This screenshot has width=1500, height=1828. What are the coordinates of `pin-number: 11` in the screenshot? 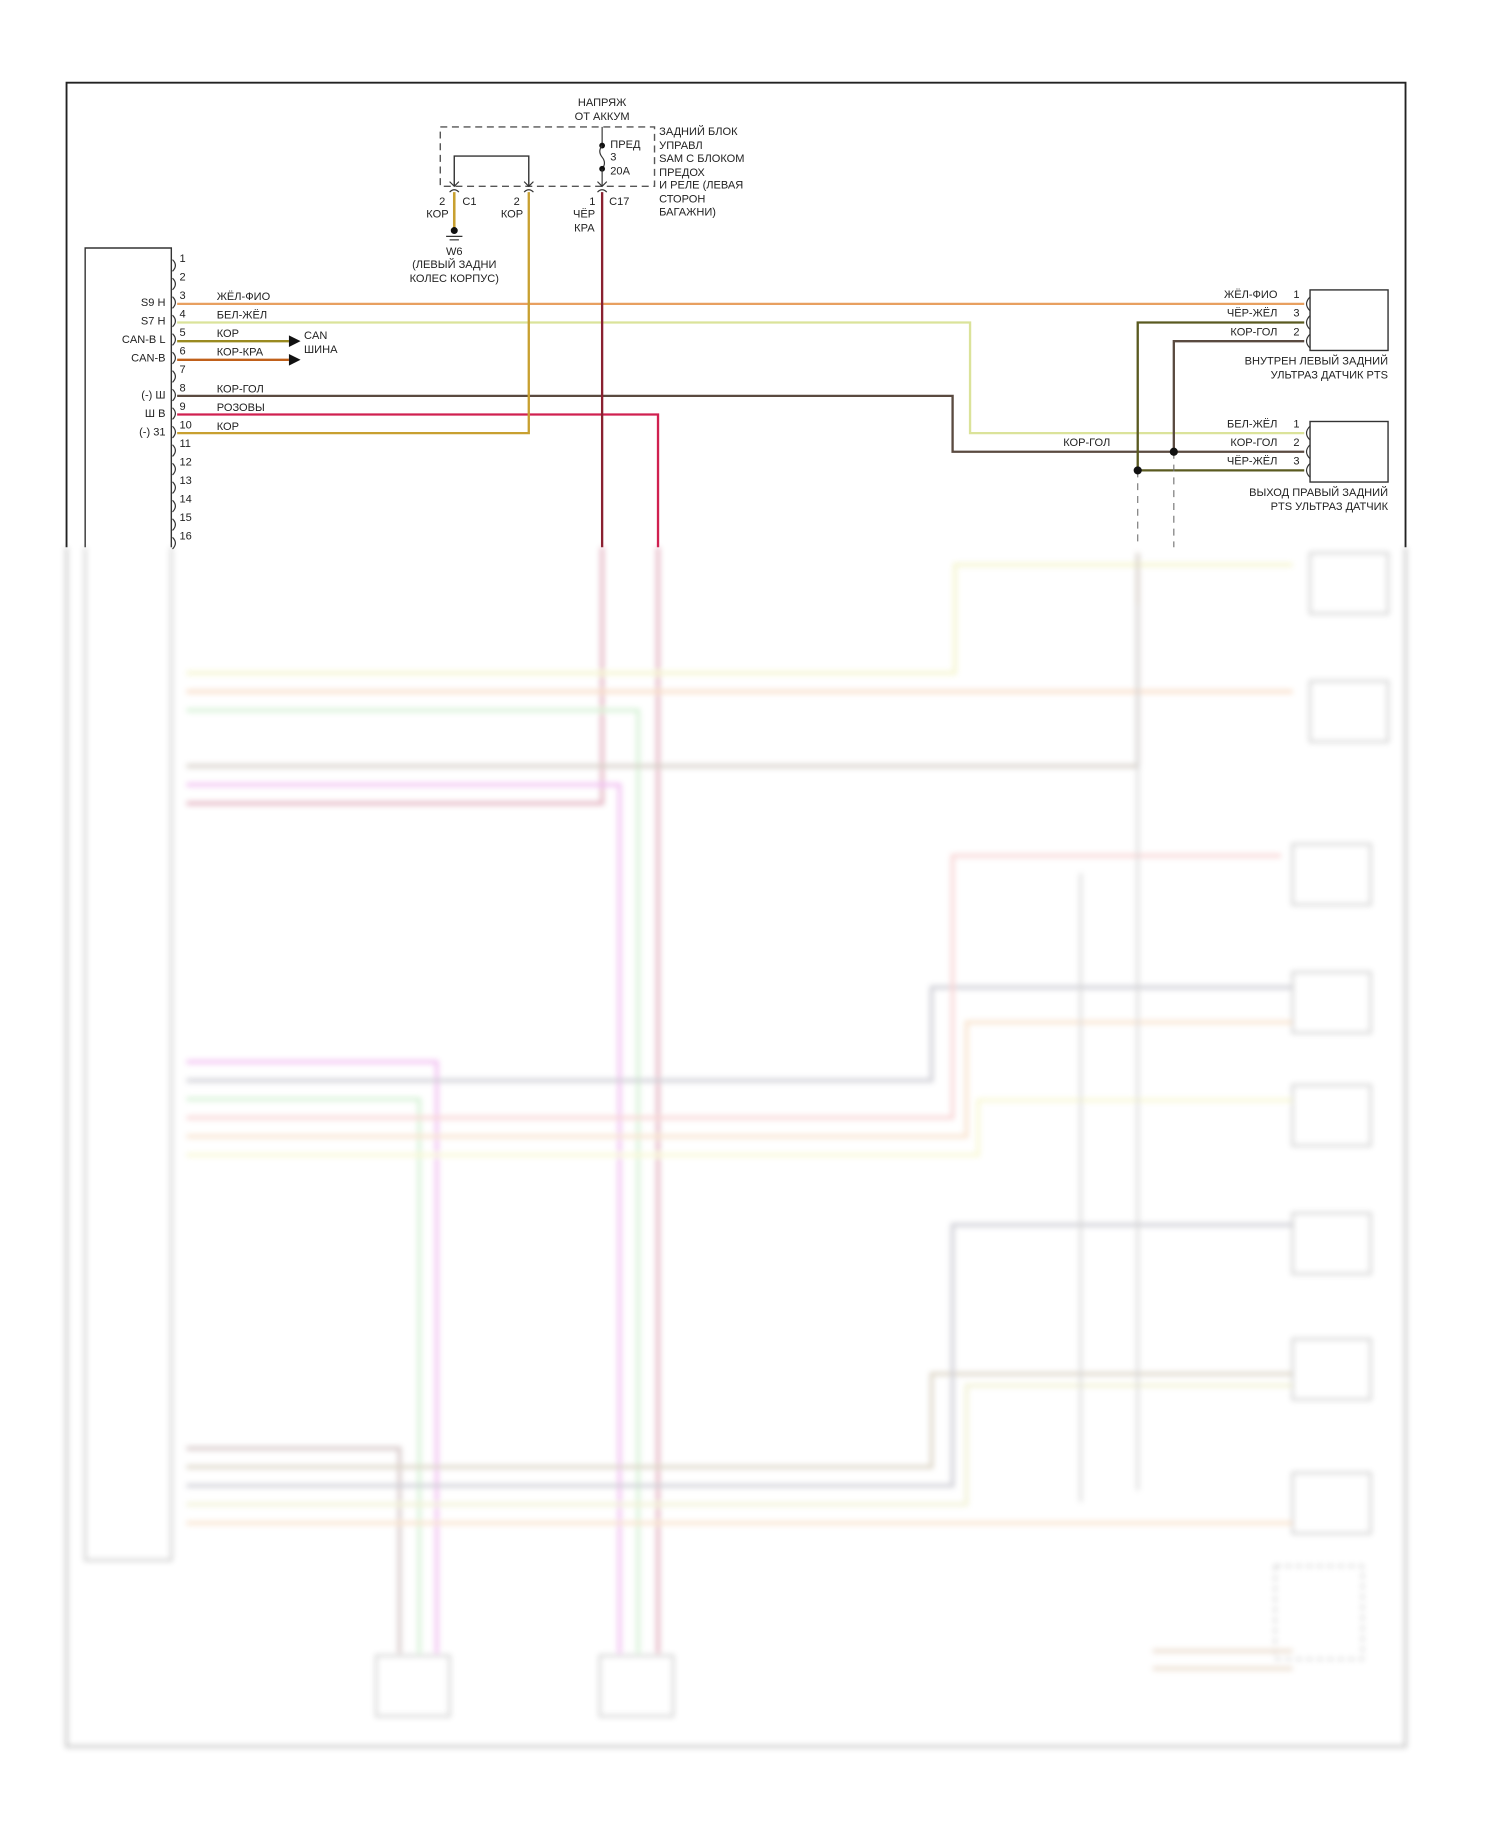 It's located at (184, 444).